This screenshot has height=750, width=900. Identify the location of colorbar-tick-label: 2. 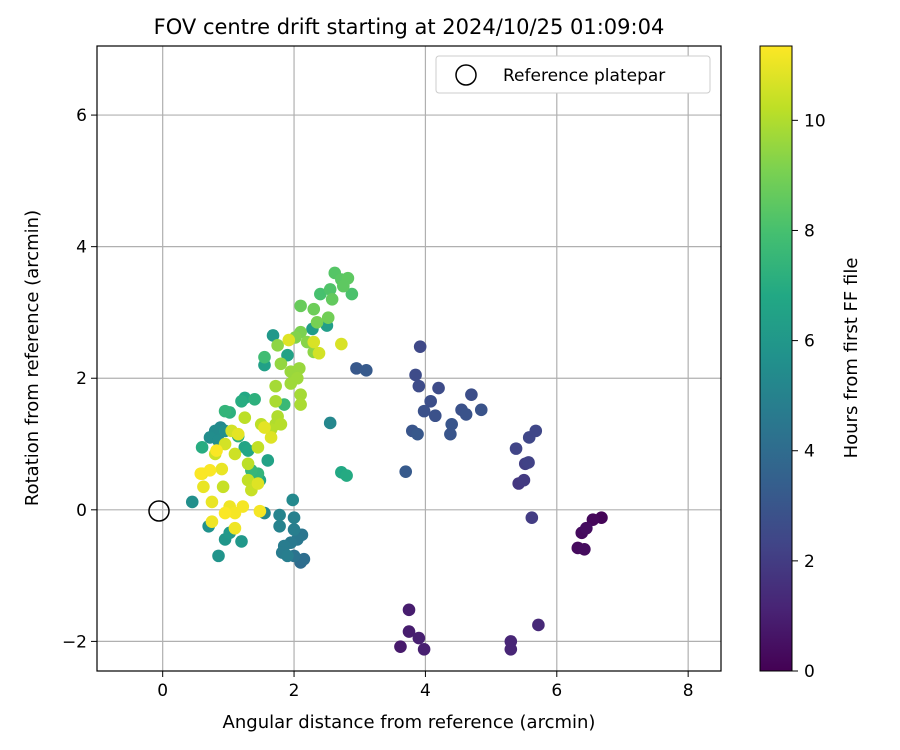
(809, 562).